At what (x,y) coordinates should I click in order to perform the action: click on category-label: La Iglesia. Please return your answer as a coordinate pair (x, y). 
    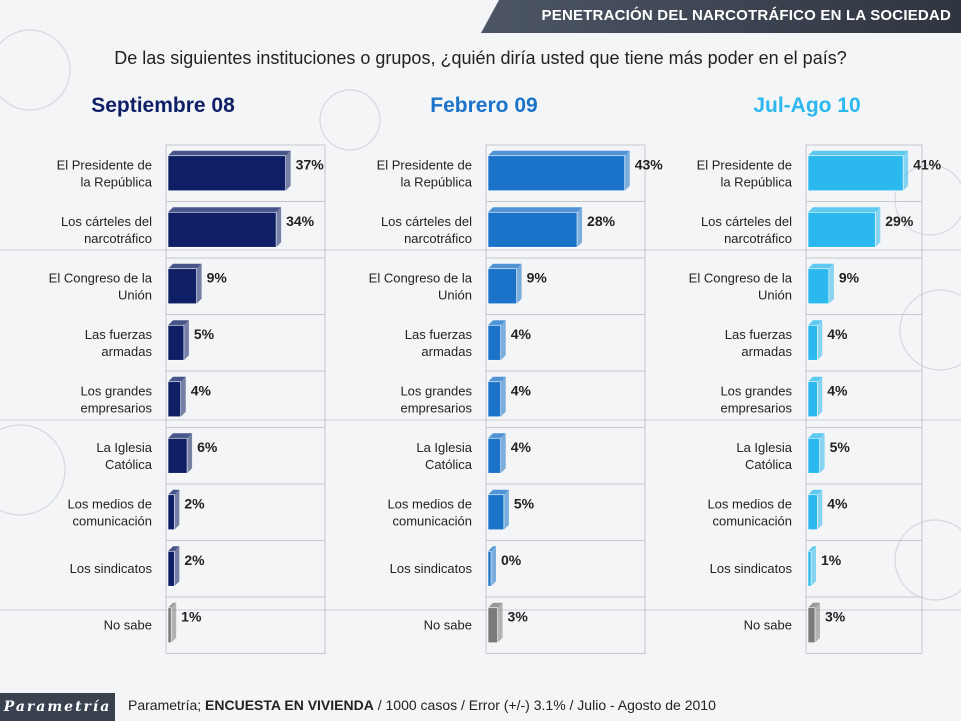
    Looking at the image, I should click on (444, 447).